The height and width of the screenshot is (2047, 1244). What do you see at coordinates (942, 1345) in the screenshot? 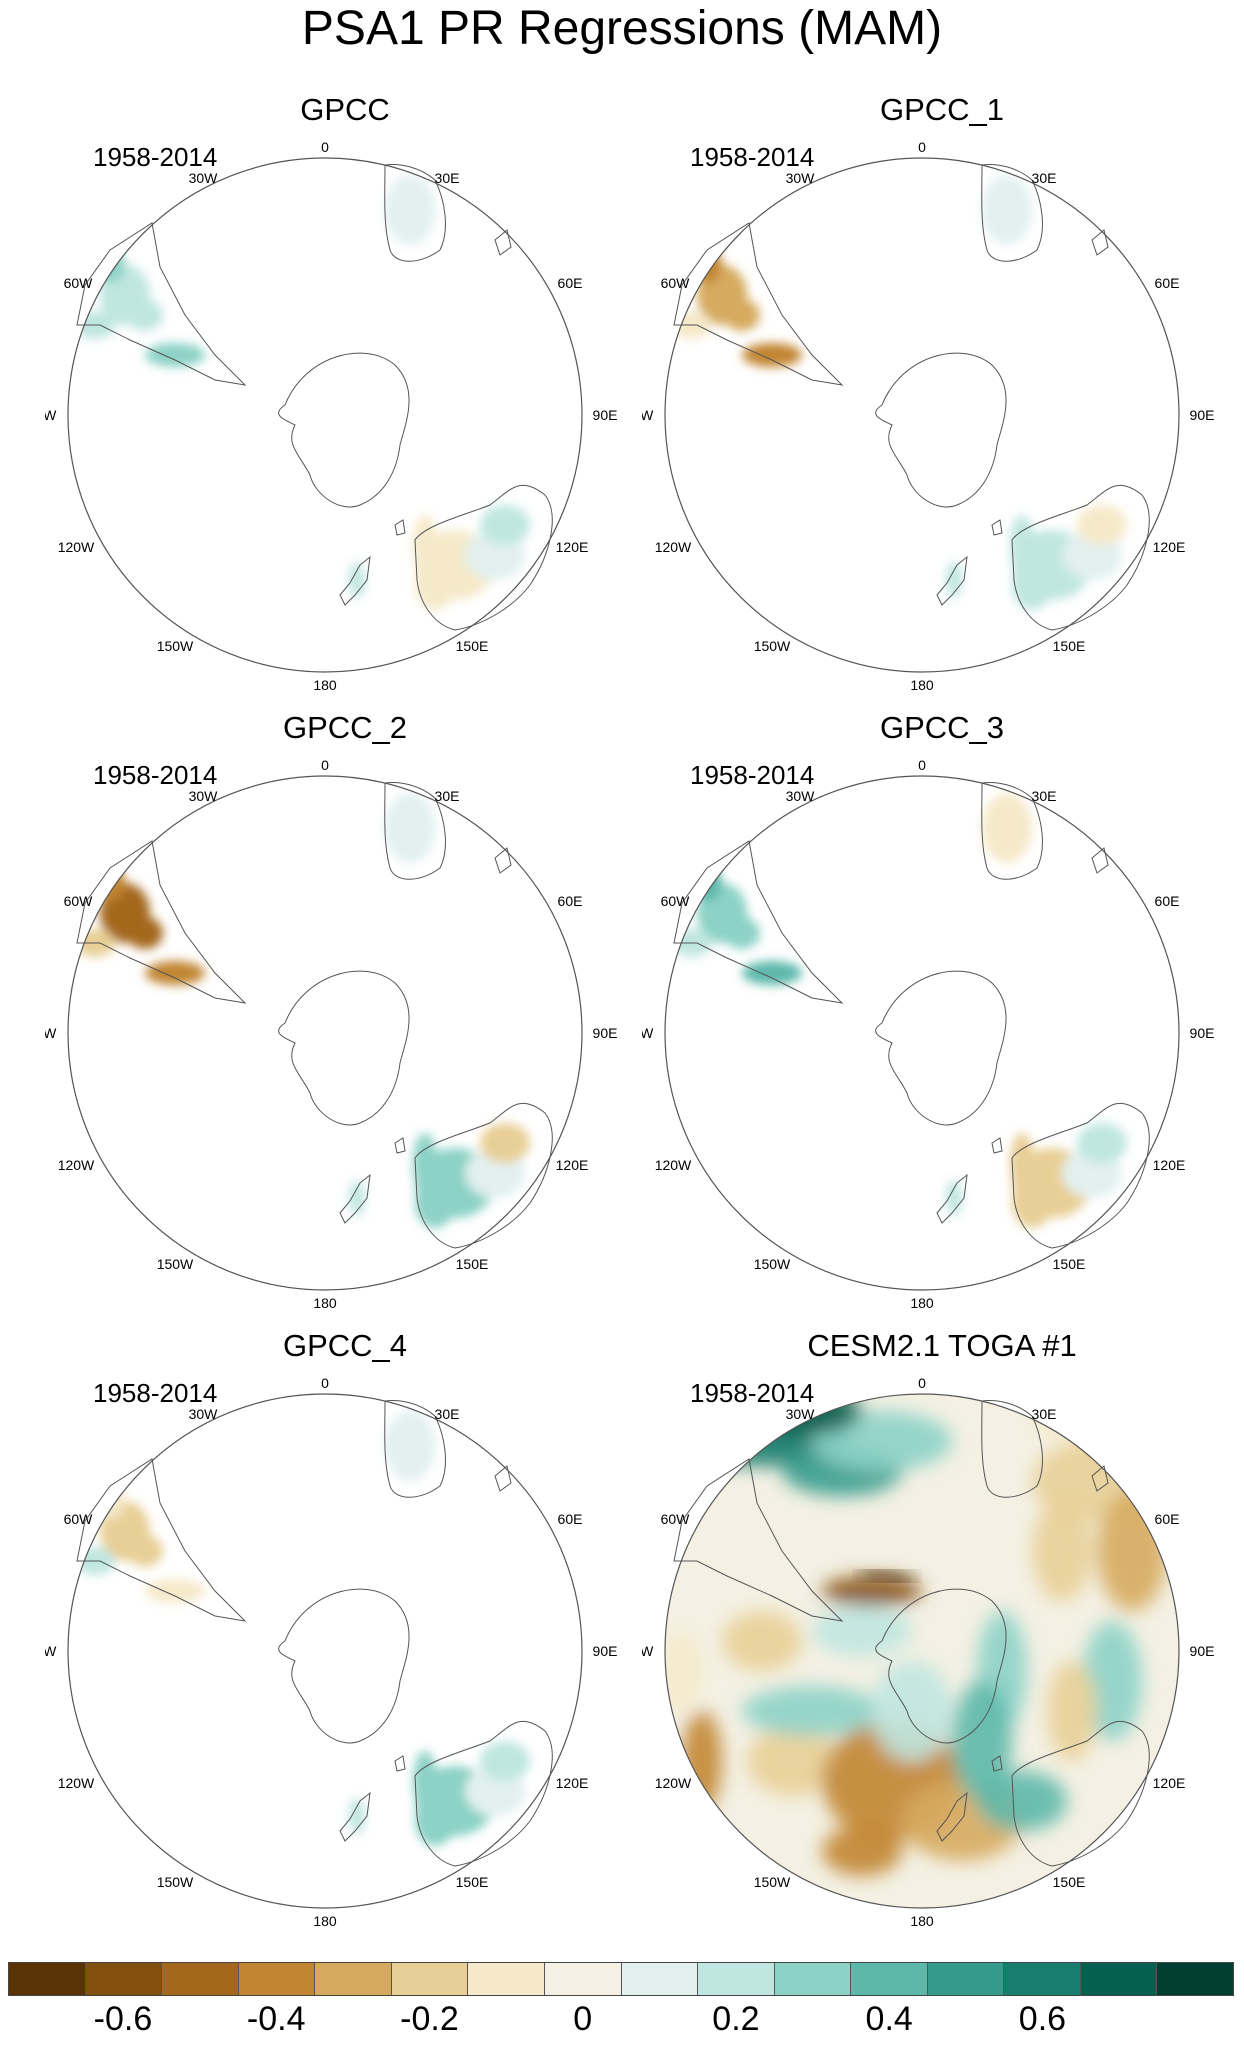
I see `panel-title: CESM2.1 TOGA #1` at bounding box center [942, 1345].